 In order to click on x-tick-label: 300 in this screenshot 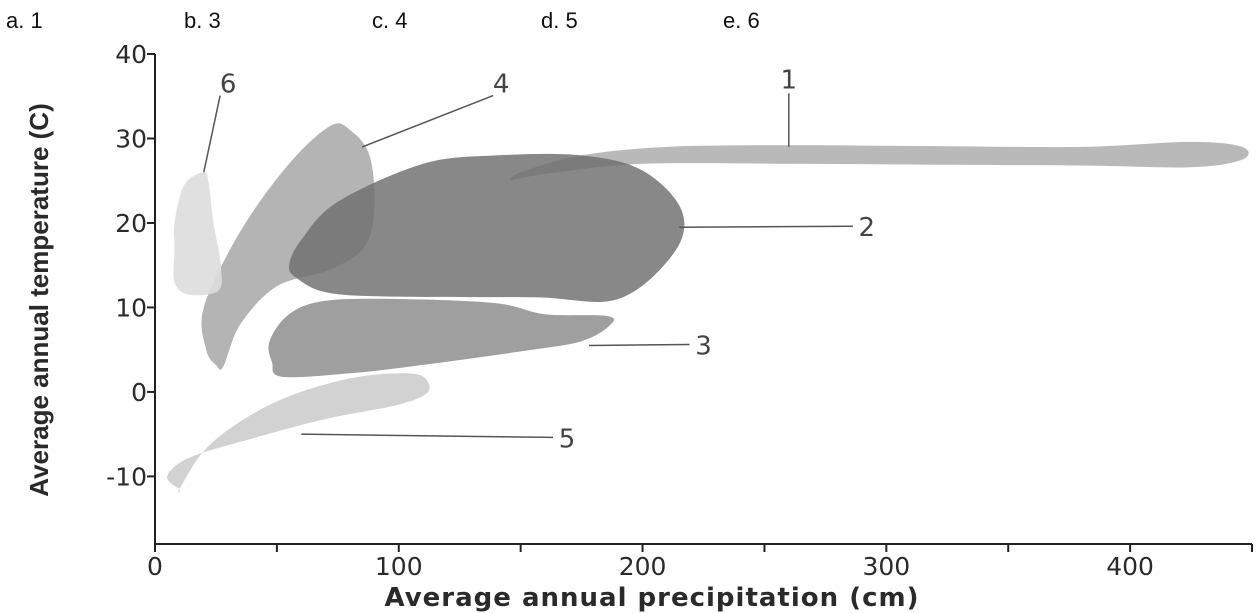, I will do `click(886, 566)`.